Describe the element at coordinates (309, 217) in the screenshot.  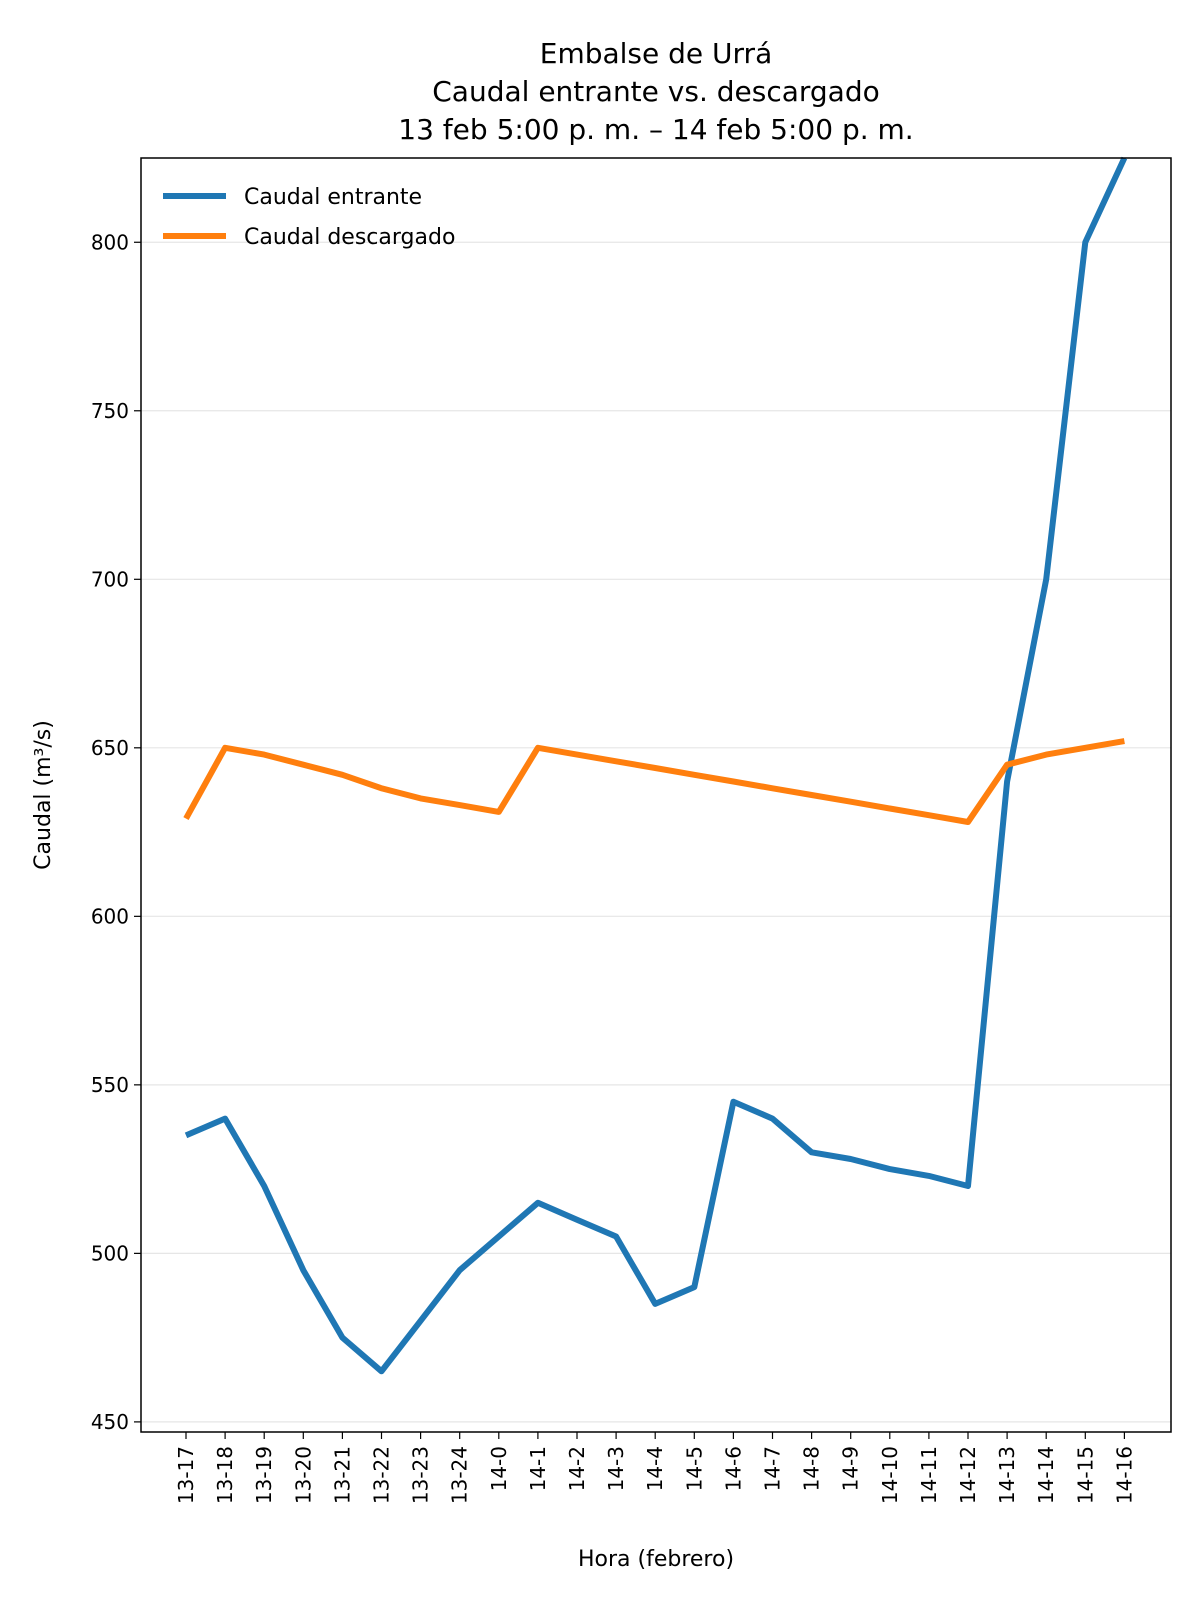
I see `legend: Caudal entrante Caudal descargado` at that location.